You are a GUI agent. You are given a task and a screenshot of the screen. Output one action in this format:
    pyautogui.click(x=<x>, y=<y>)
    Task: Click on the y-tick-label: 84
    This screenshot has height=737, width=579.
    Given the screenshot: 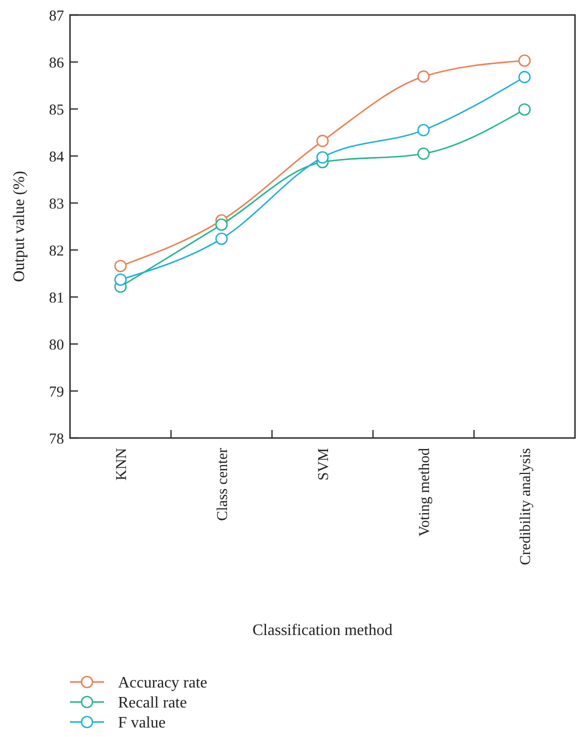 What is the action you would take?
    pyautogui.click(x=56, y=157)
    